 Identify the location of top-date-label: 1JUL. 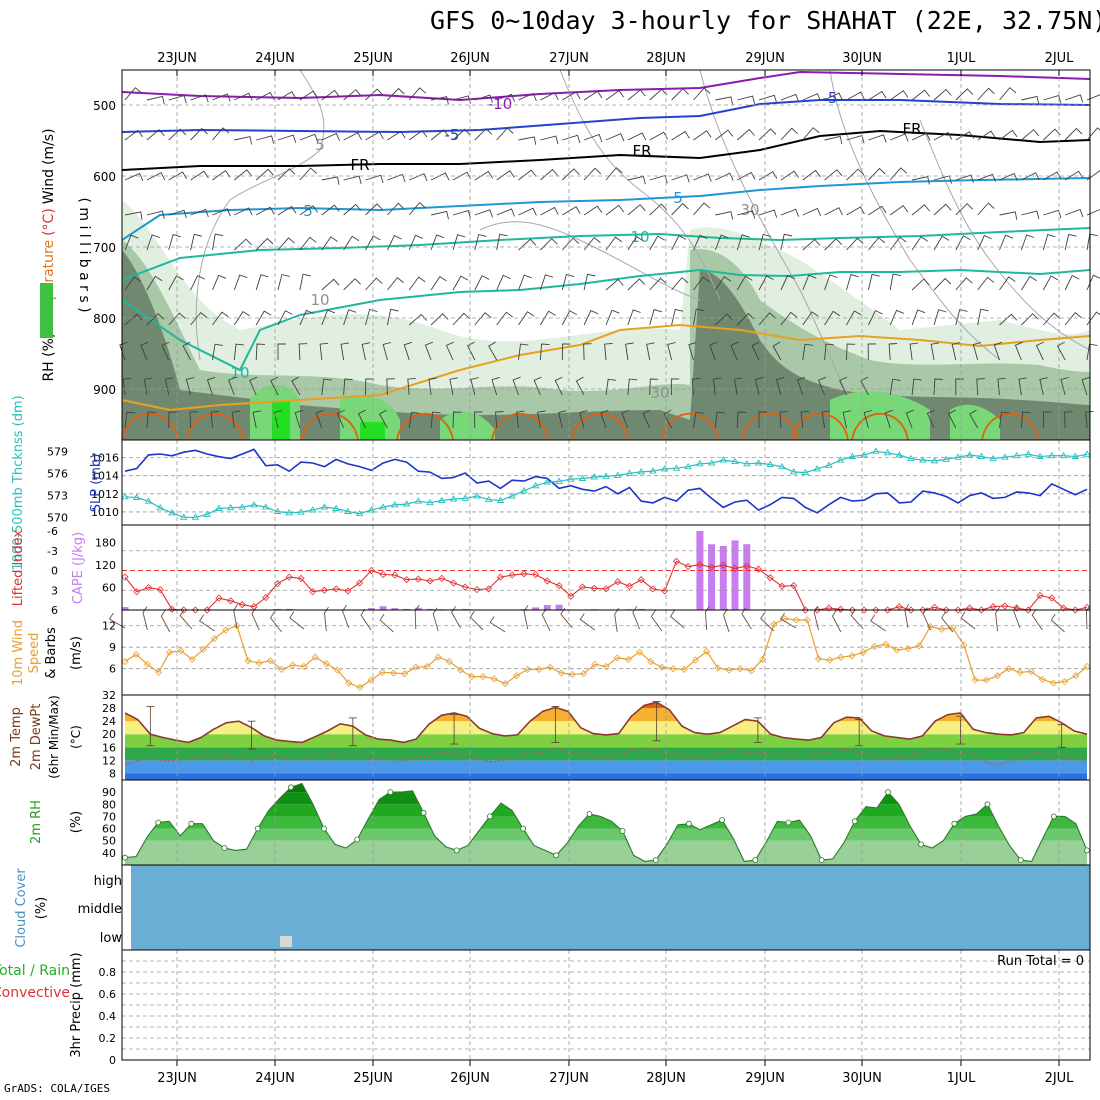
(962, 58).